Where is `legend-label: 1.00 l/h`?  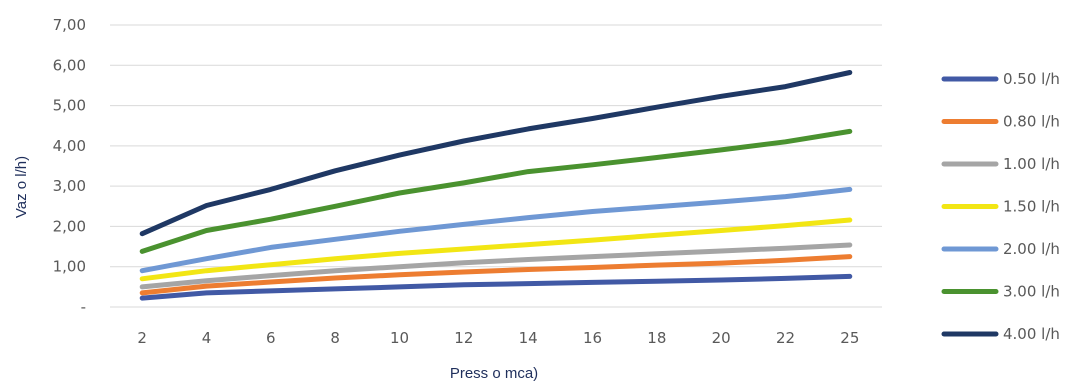 legend-label: 1.00 l/h is located at coordinates (1031, 164).